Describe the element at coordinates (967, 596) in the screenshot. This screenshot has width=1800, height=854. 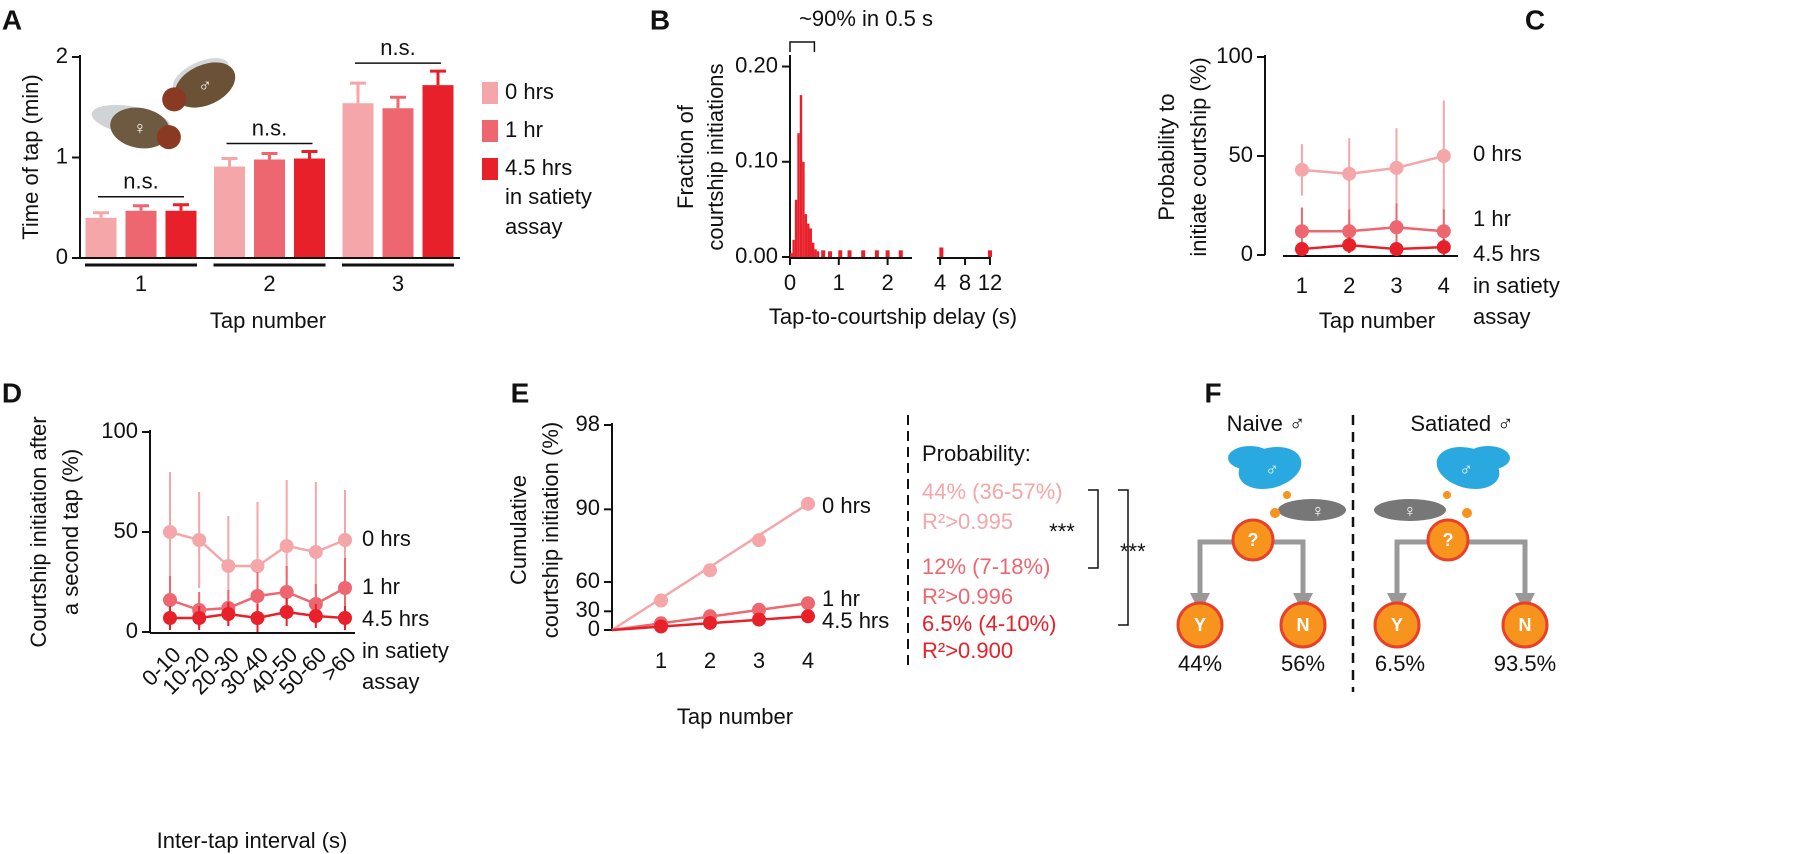
I see `stats-r2: R²>0.996` at that location.